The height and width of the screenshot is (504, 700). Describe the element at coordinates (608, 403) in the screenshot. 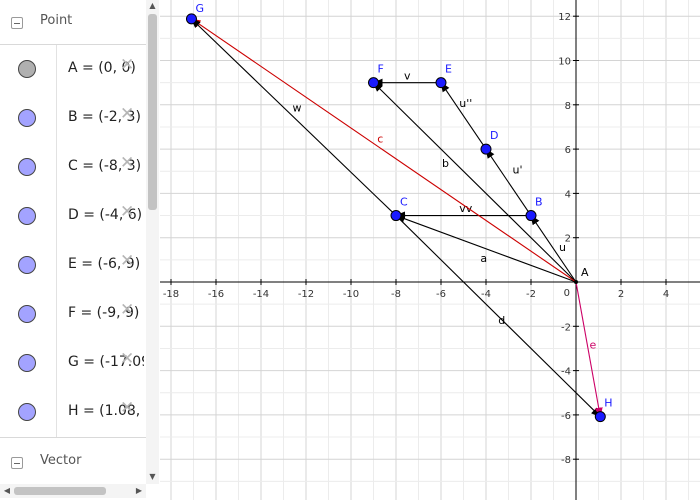

I see `point-label: H` at that location.